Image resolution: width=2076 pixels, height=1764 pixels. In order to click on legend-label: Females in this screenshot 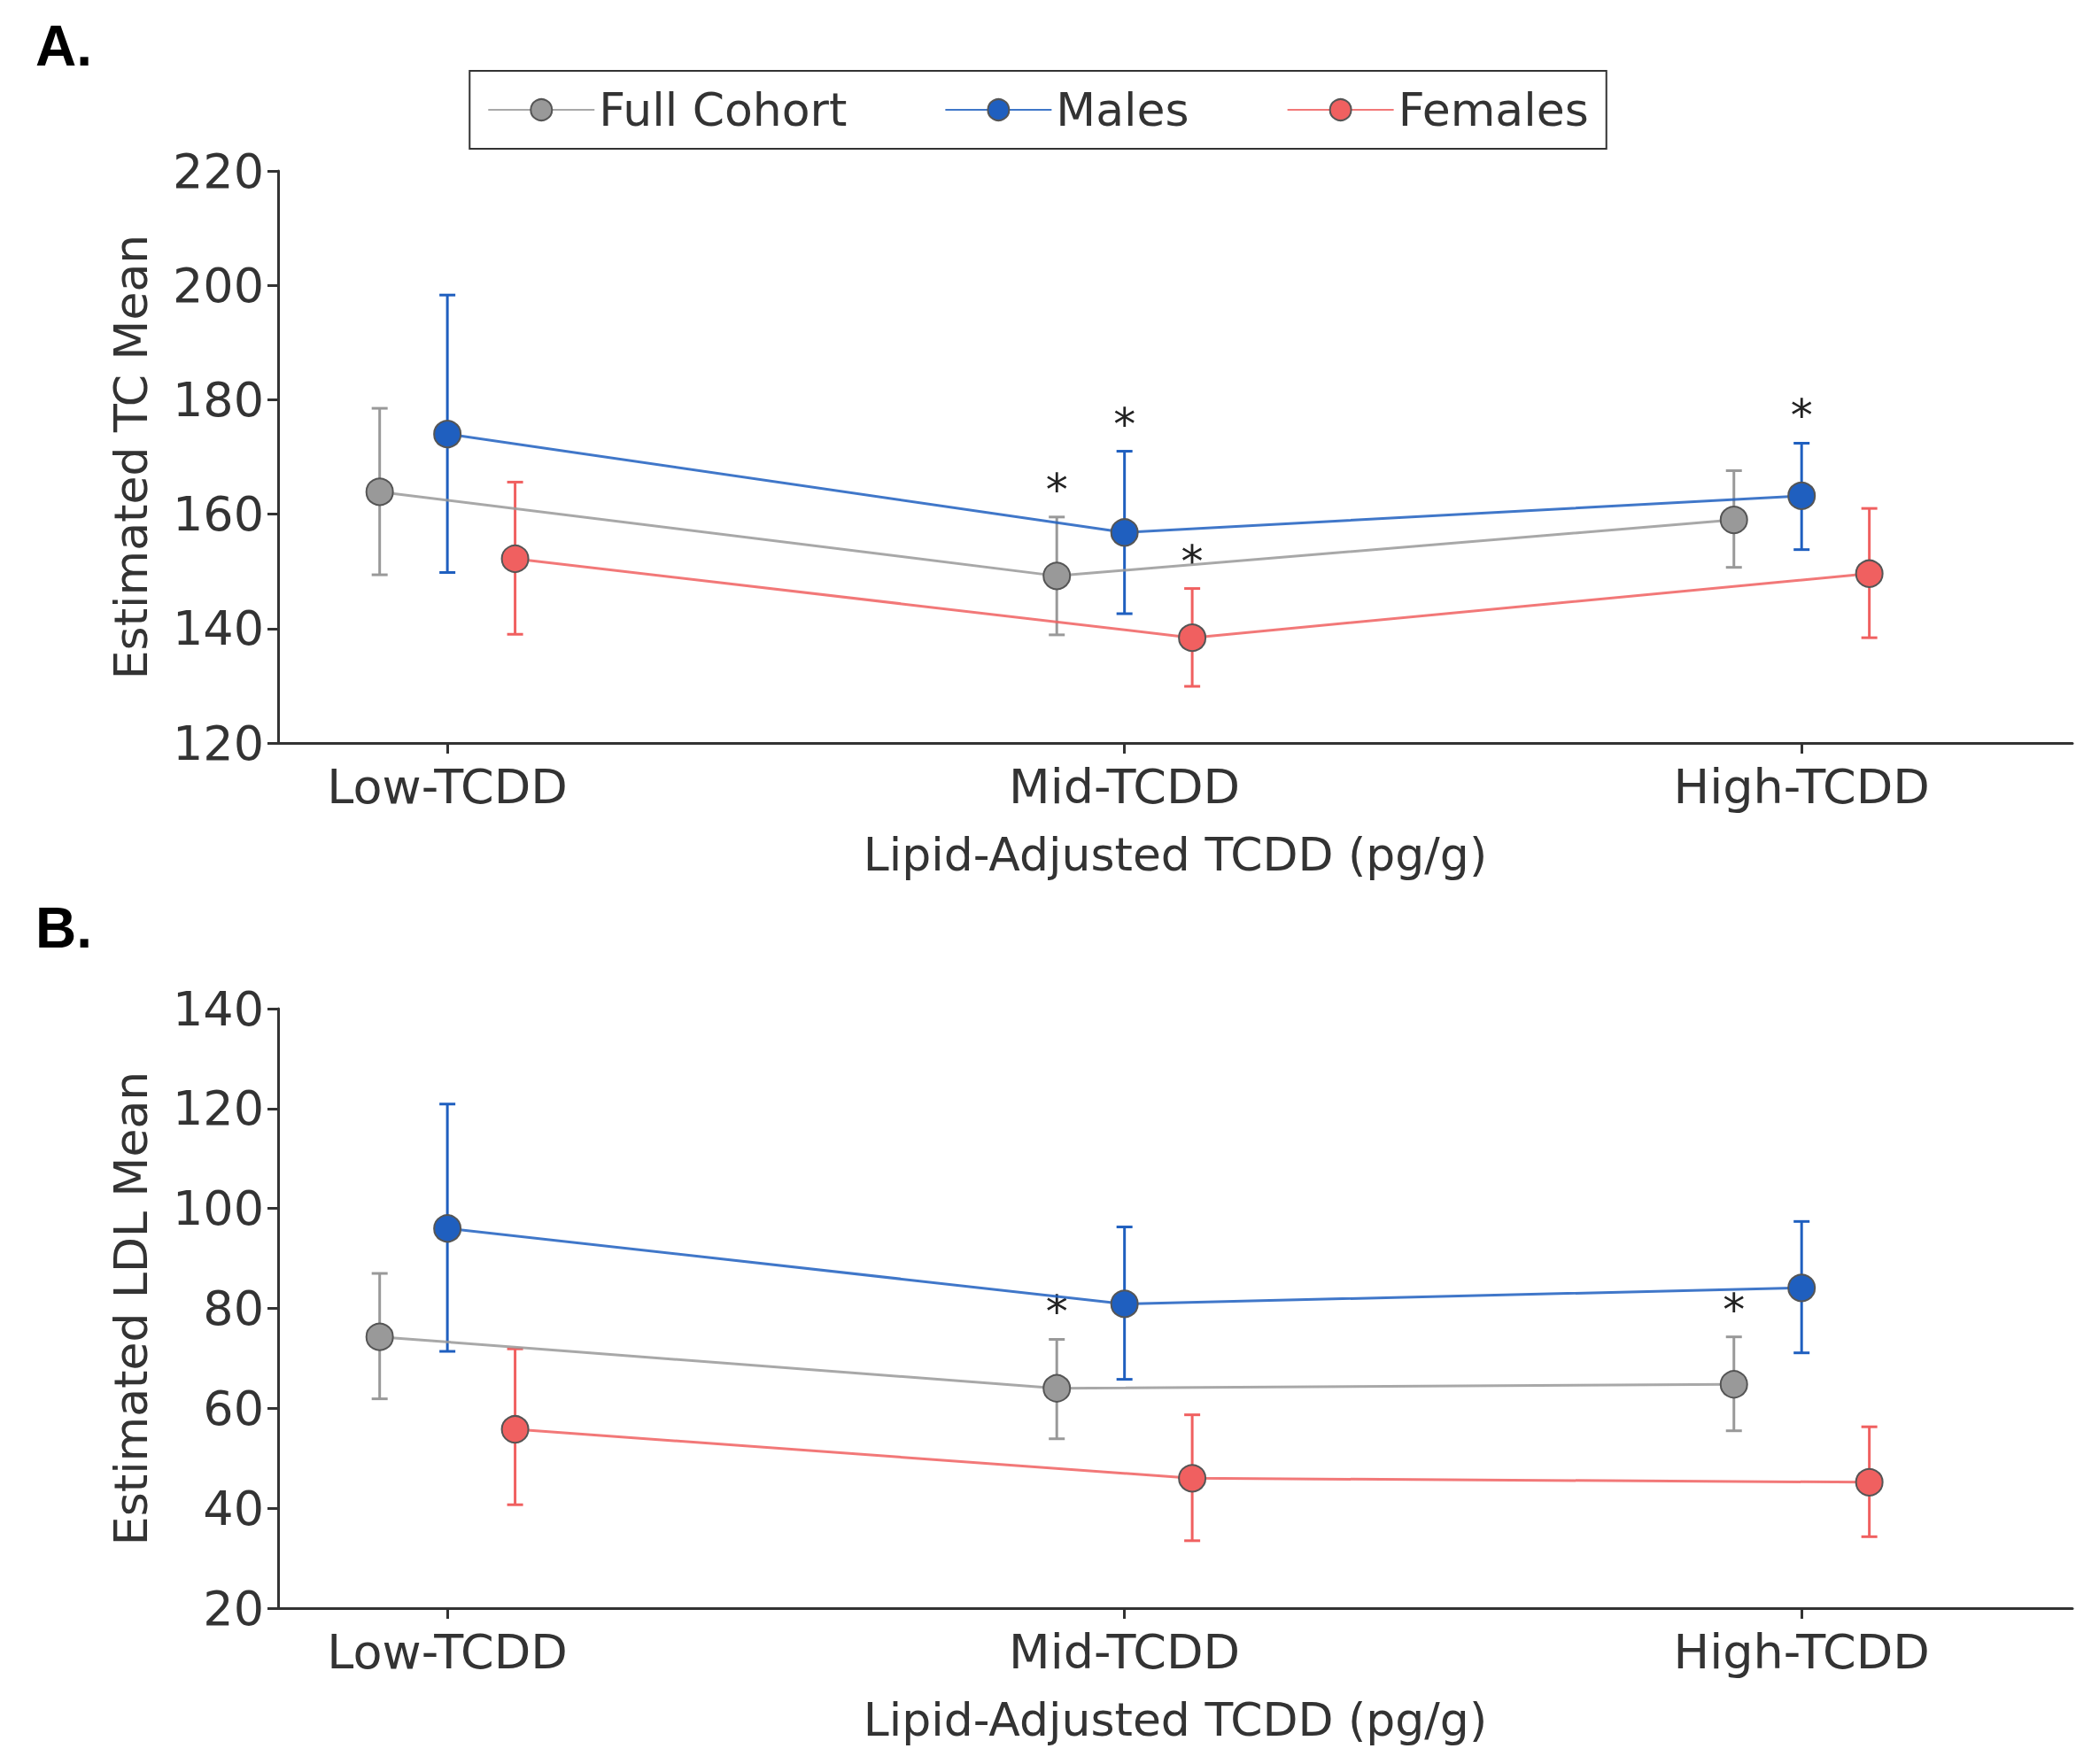, I will do `click(1494, 109)`.